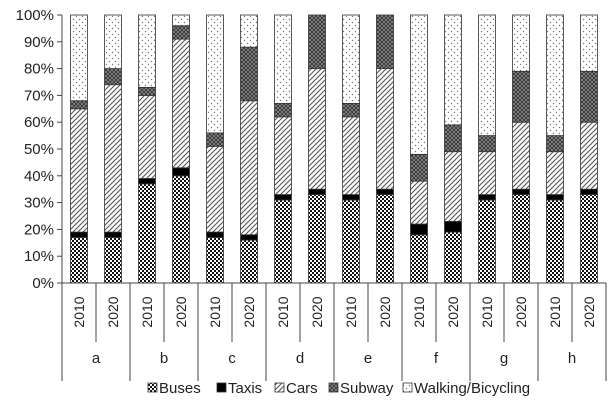  I want to click on legend: Buses Taxis Cars Subway Walking/Bicycling, so click(338, 388).